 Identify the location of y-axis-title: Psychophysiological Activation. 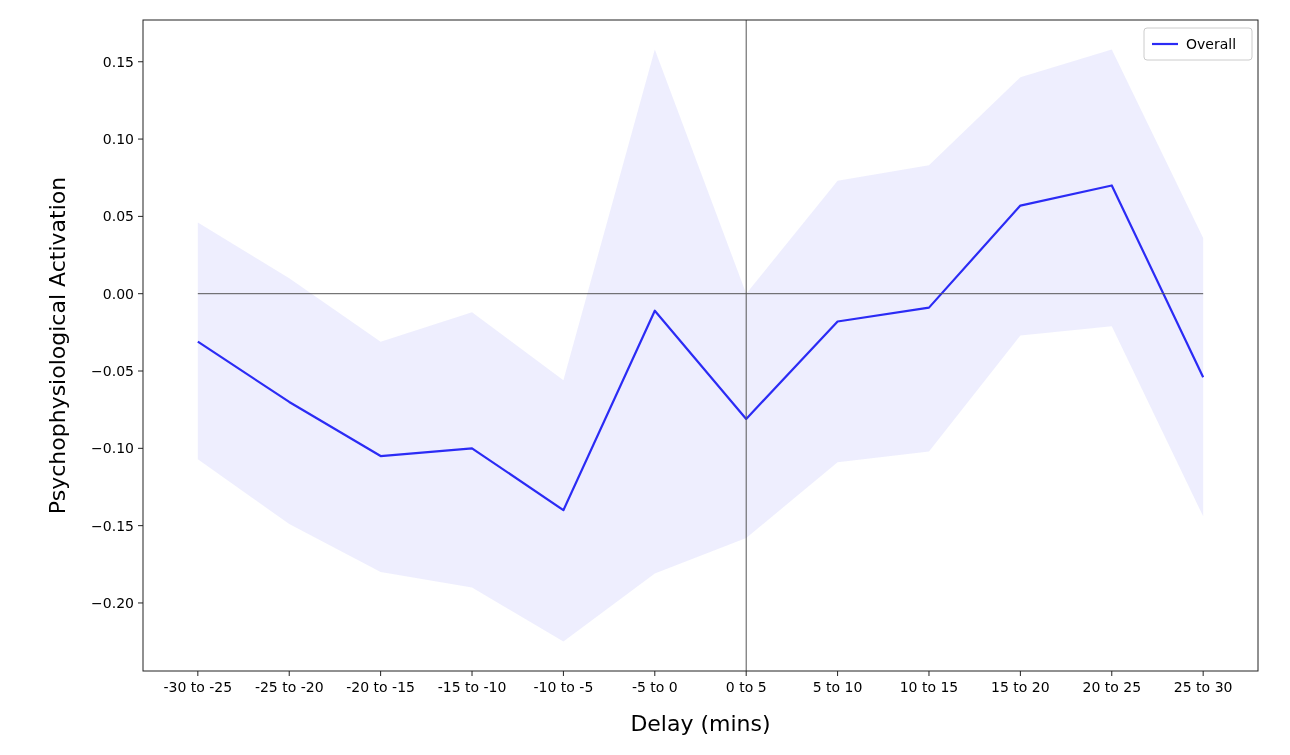
(57, 345).